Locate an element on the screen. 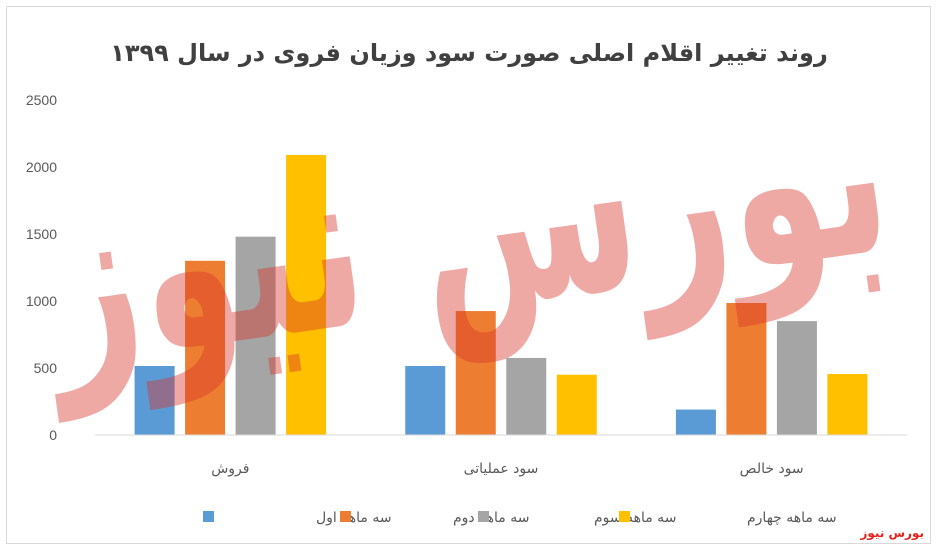 This screenshot has height=553, width=937. y-tick-label: 2000 is located at coordinates (41, 167).